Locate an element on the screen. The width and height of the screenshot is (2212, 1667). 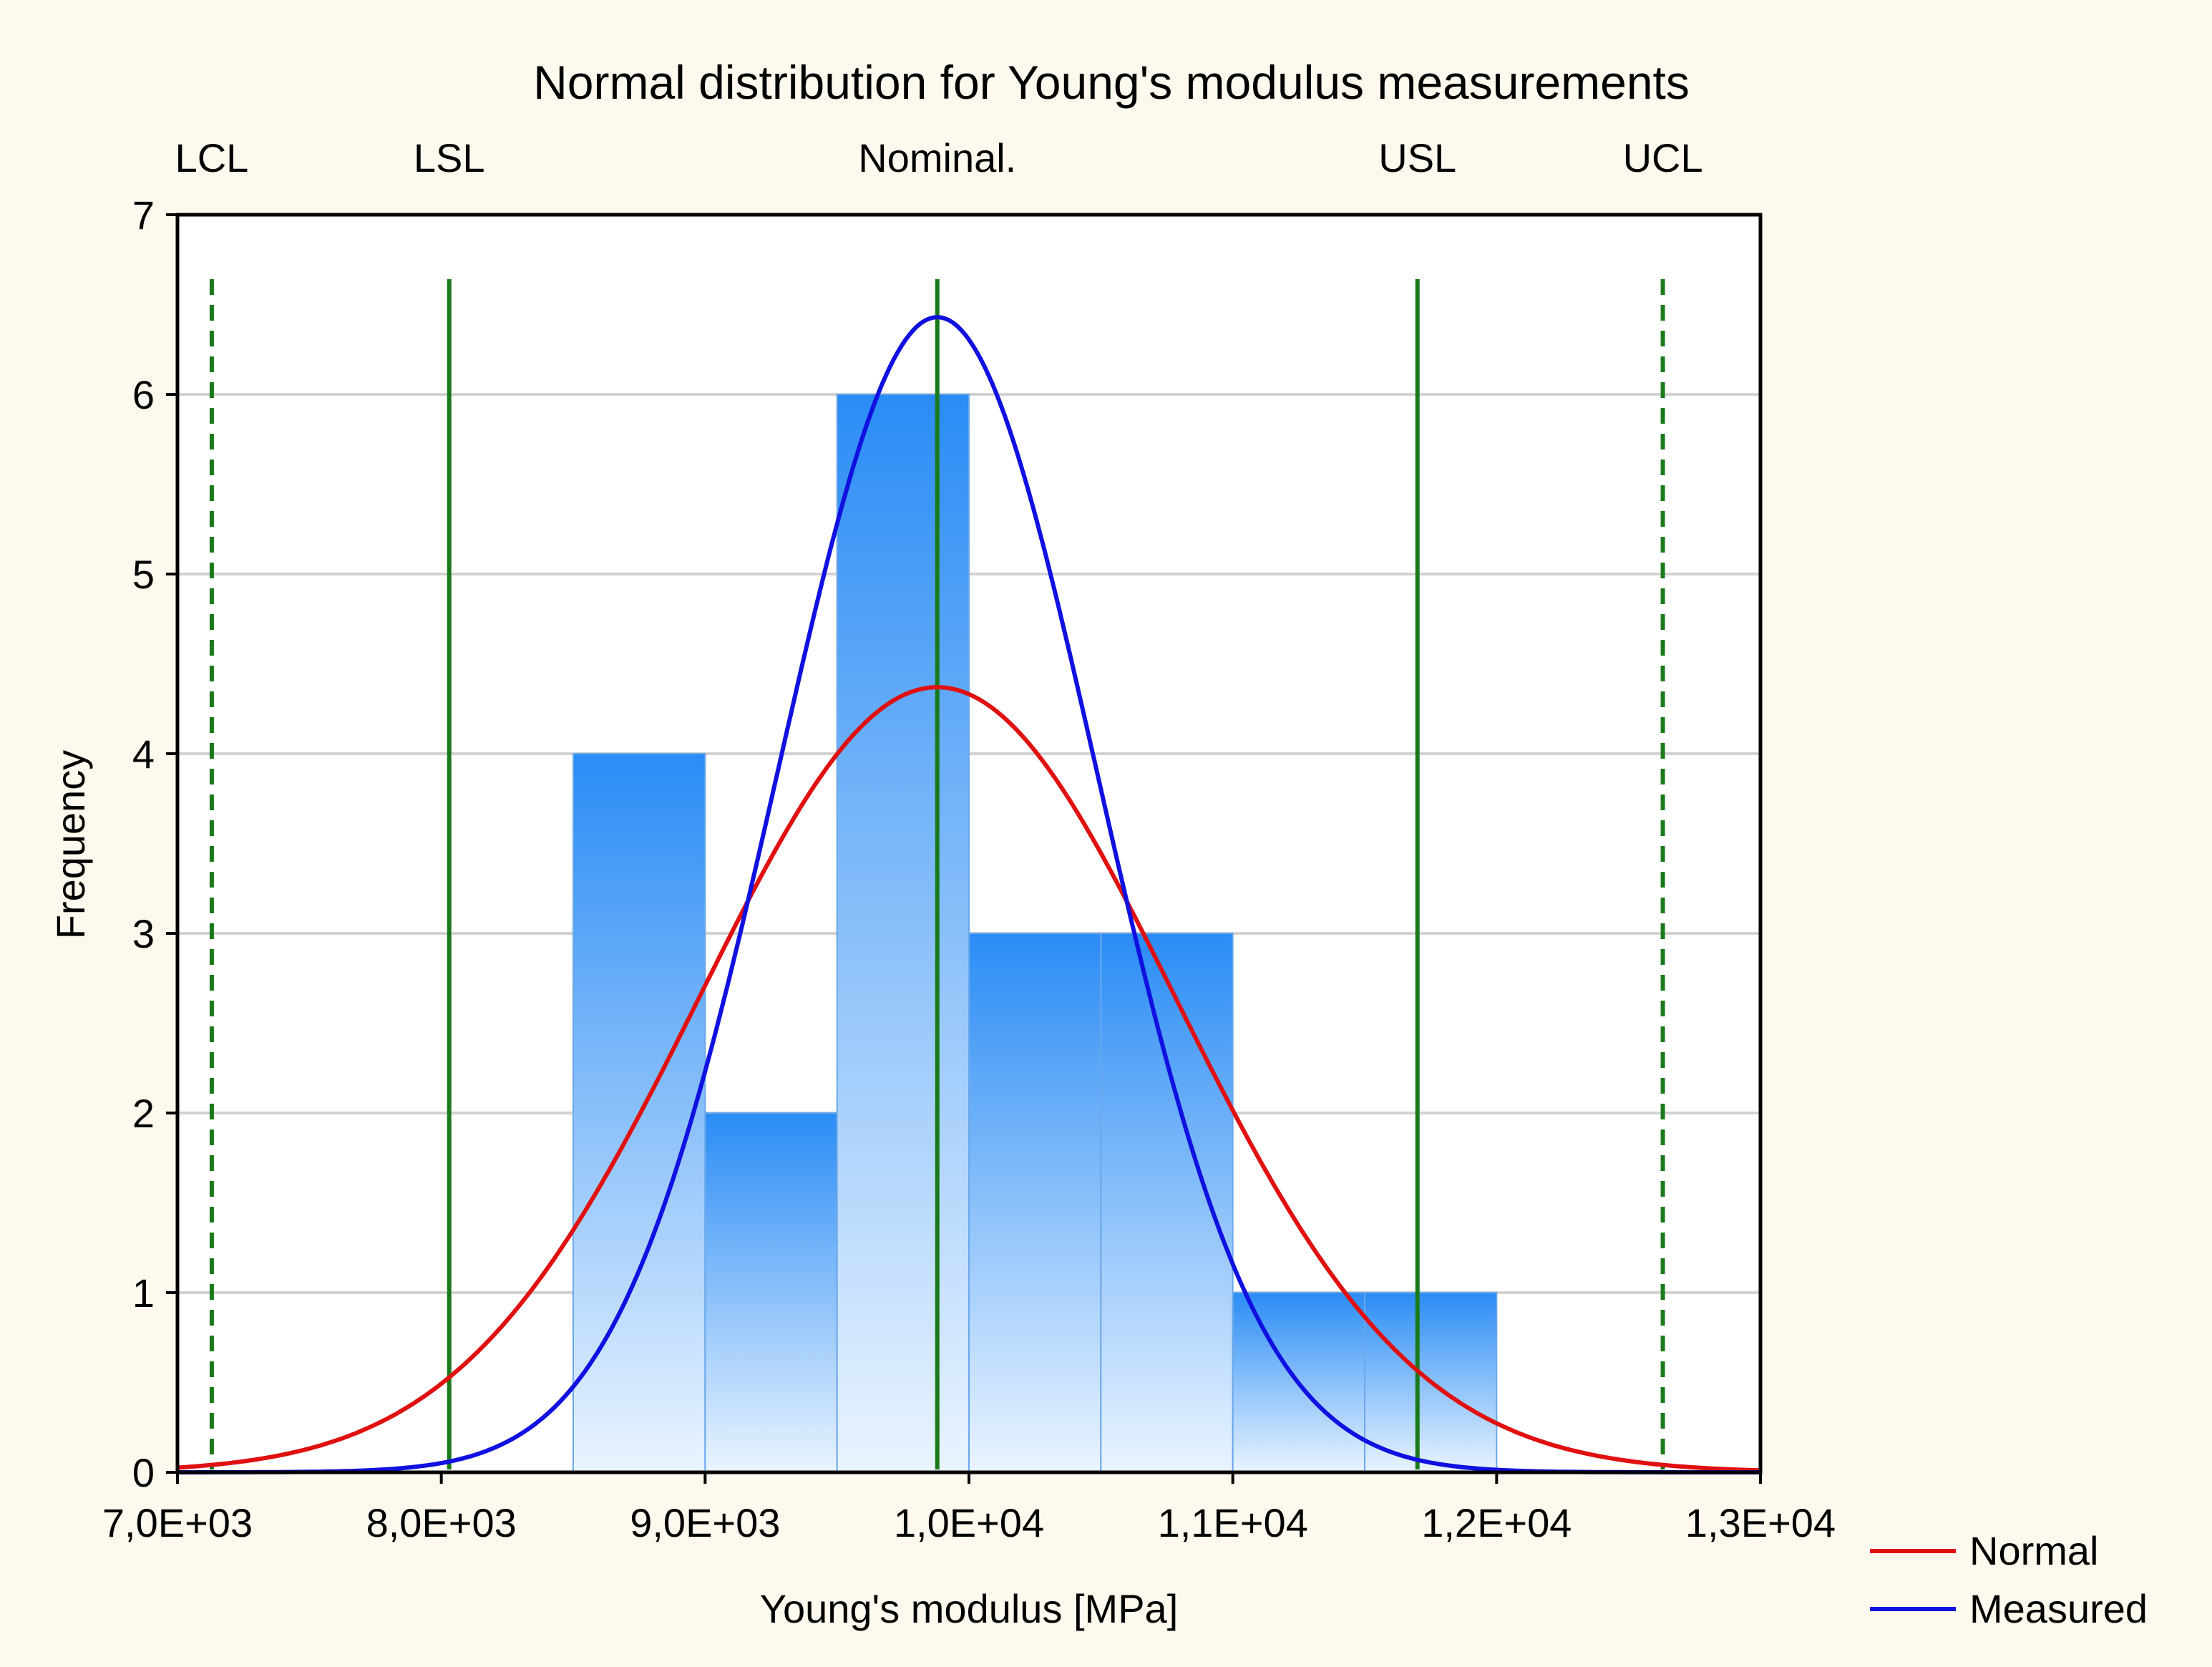
x-tick-label-9000: 9,0E+03 is located at coordinates (705, 1522).